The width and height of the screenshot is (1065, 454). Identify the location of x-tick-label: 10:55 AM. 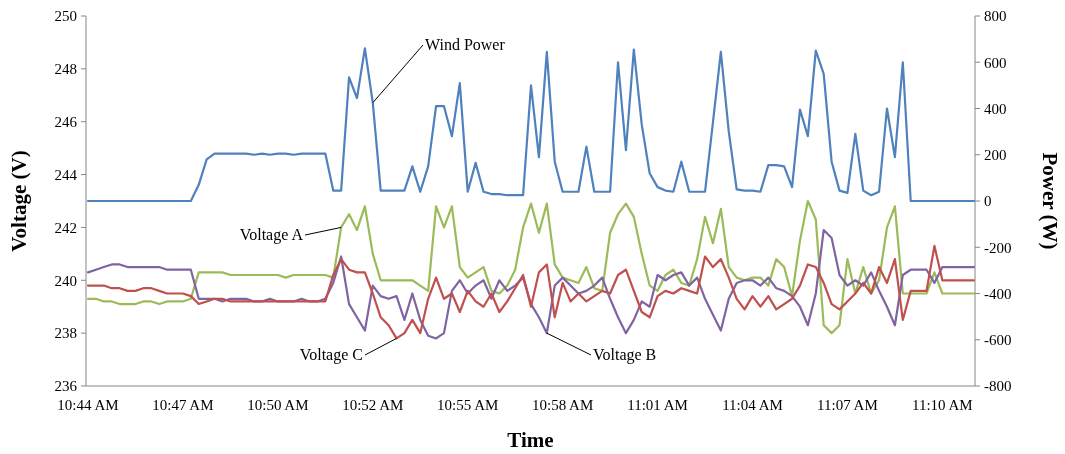
(468, 405).